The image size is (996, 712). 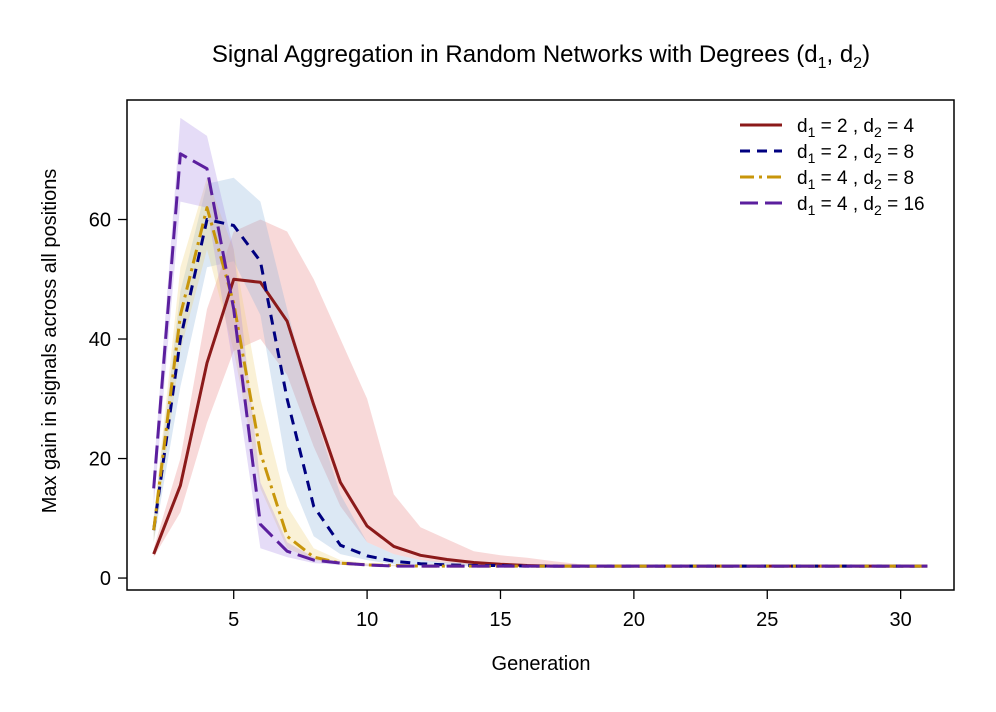 I want to click on x-tick-label: 15, so click(x=500, y=620).